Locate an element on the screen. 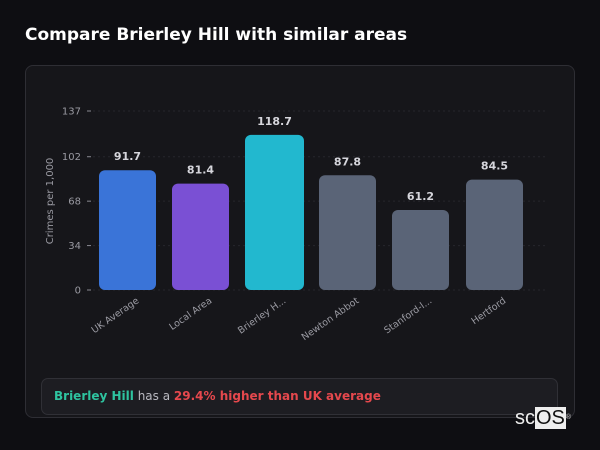 This screenshot has width=600, height=450. scos-logo: scOS® is located at coordinates (543, 418).